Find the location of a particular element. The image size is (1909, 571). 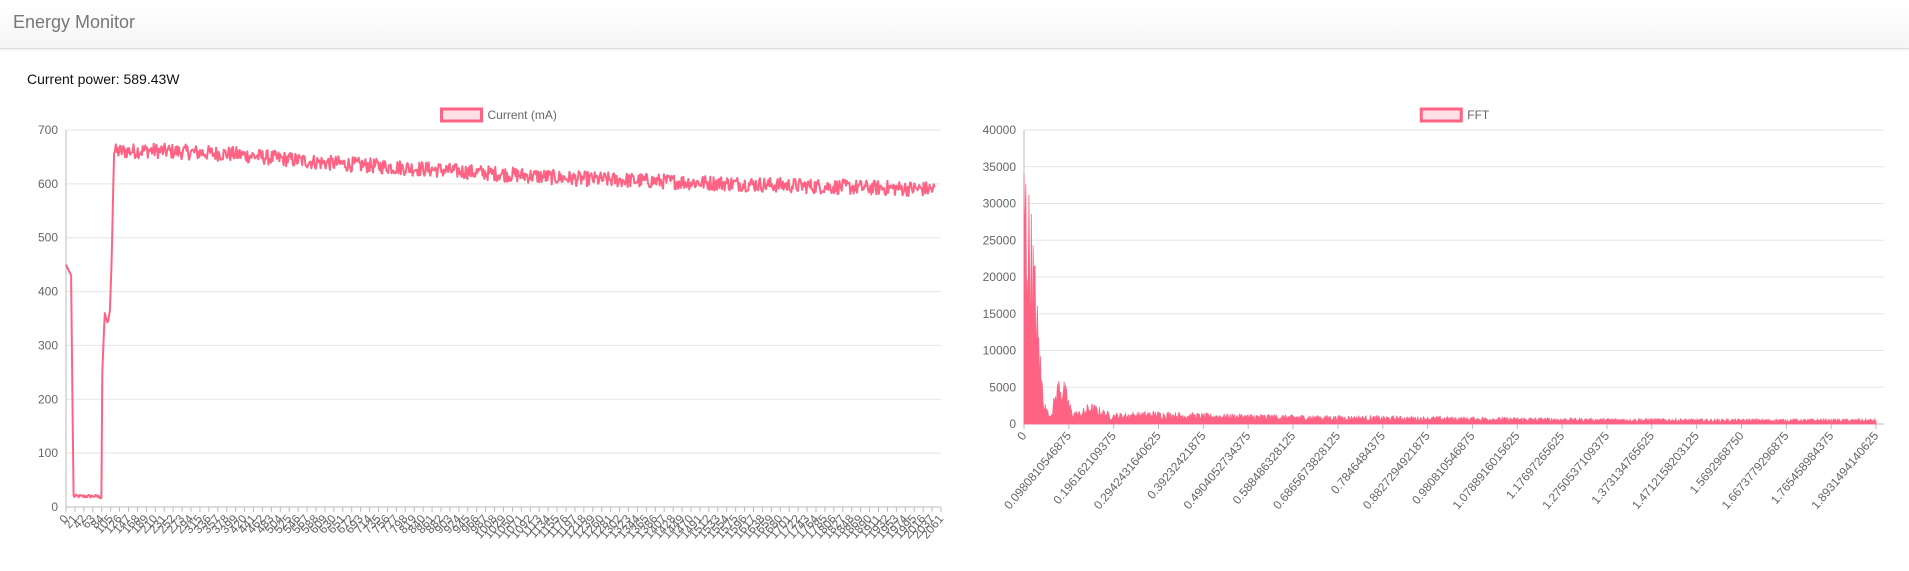

y-tick-label: 35000 is located at coordinates (1000, 167).